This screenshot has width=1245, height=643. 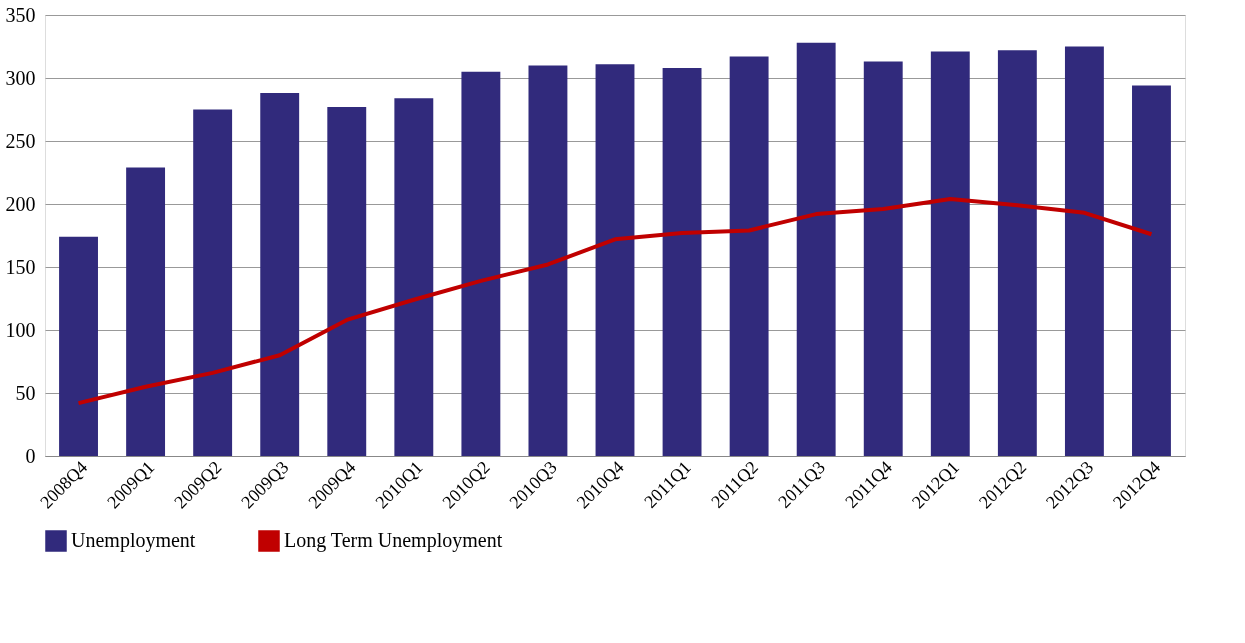 I want to click on y-tick-label: 350, so click(x=20, y=14).